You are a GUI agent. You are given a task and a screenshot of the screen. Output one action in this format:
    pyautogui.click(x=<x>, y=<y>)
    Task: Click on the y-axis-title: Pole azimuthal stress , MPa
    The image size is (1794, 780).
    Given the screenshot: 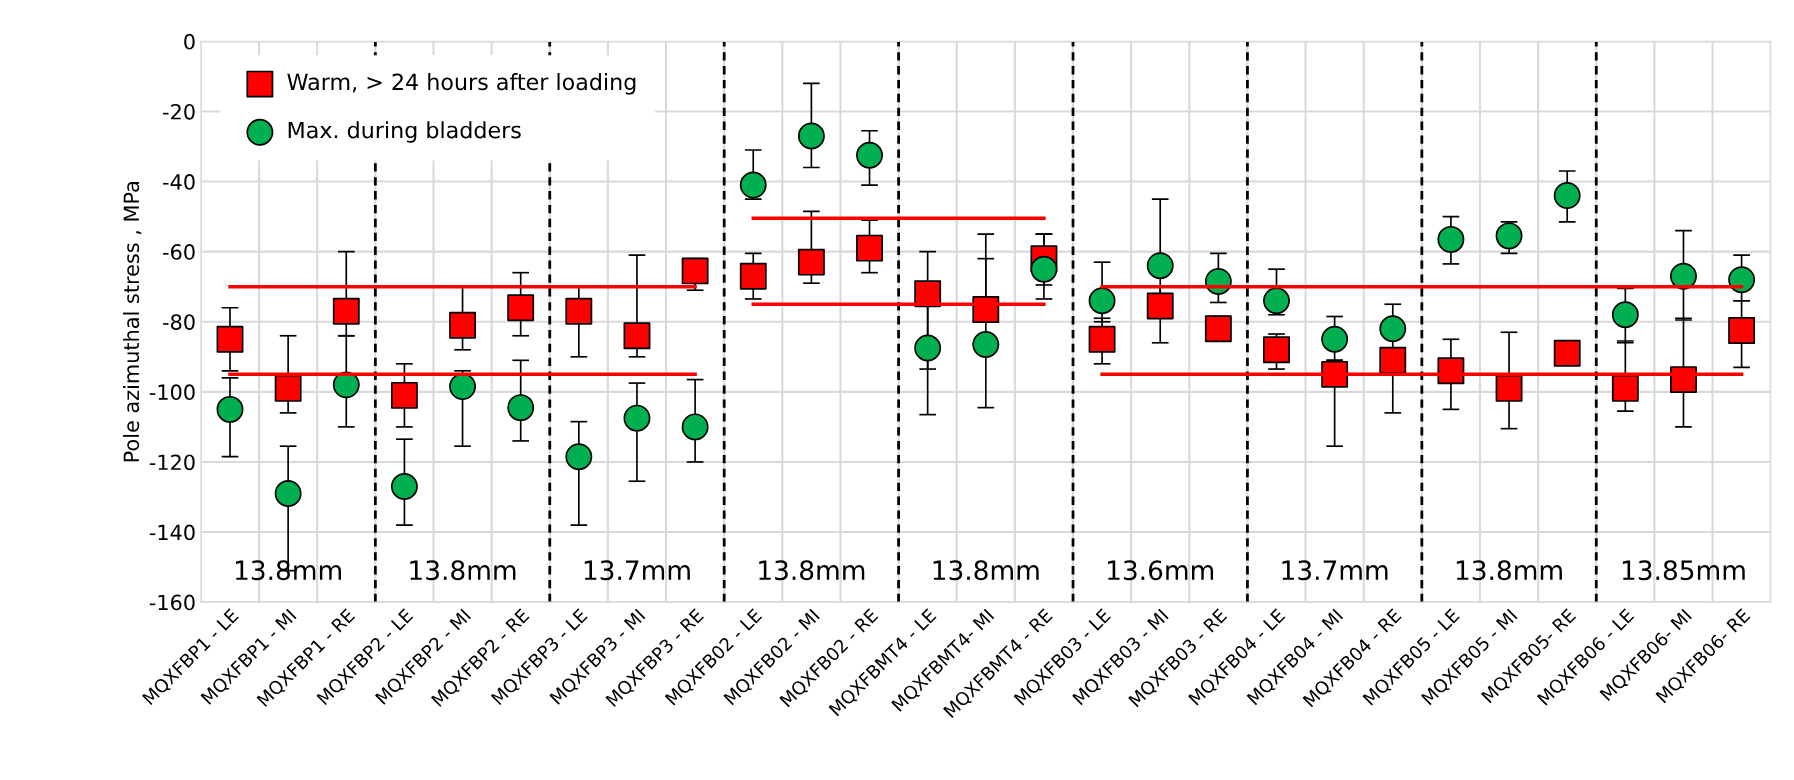 What is the action you would take?
    pyautogui.click(x=132, y=322)
    